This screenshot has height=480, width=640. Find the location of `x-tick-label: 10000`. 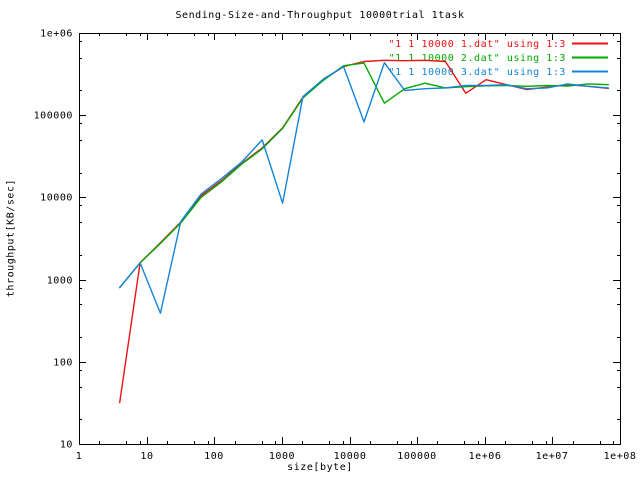

x-tick-label: 10000 is located at coordinates (350, 456).